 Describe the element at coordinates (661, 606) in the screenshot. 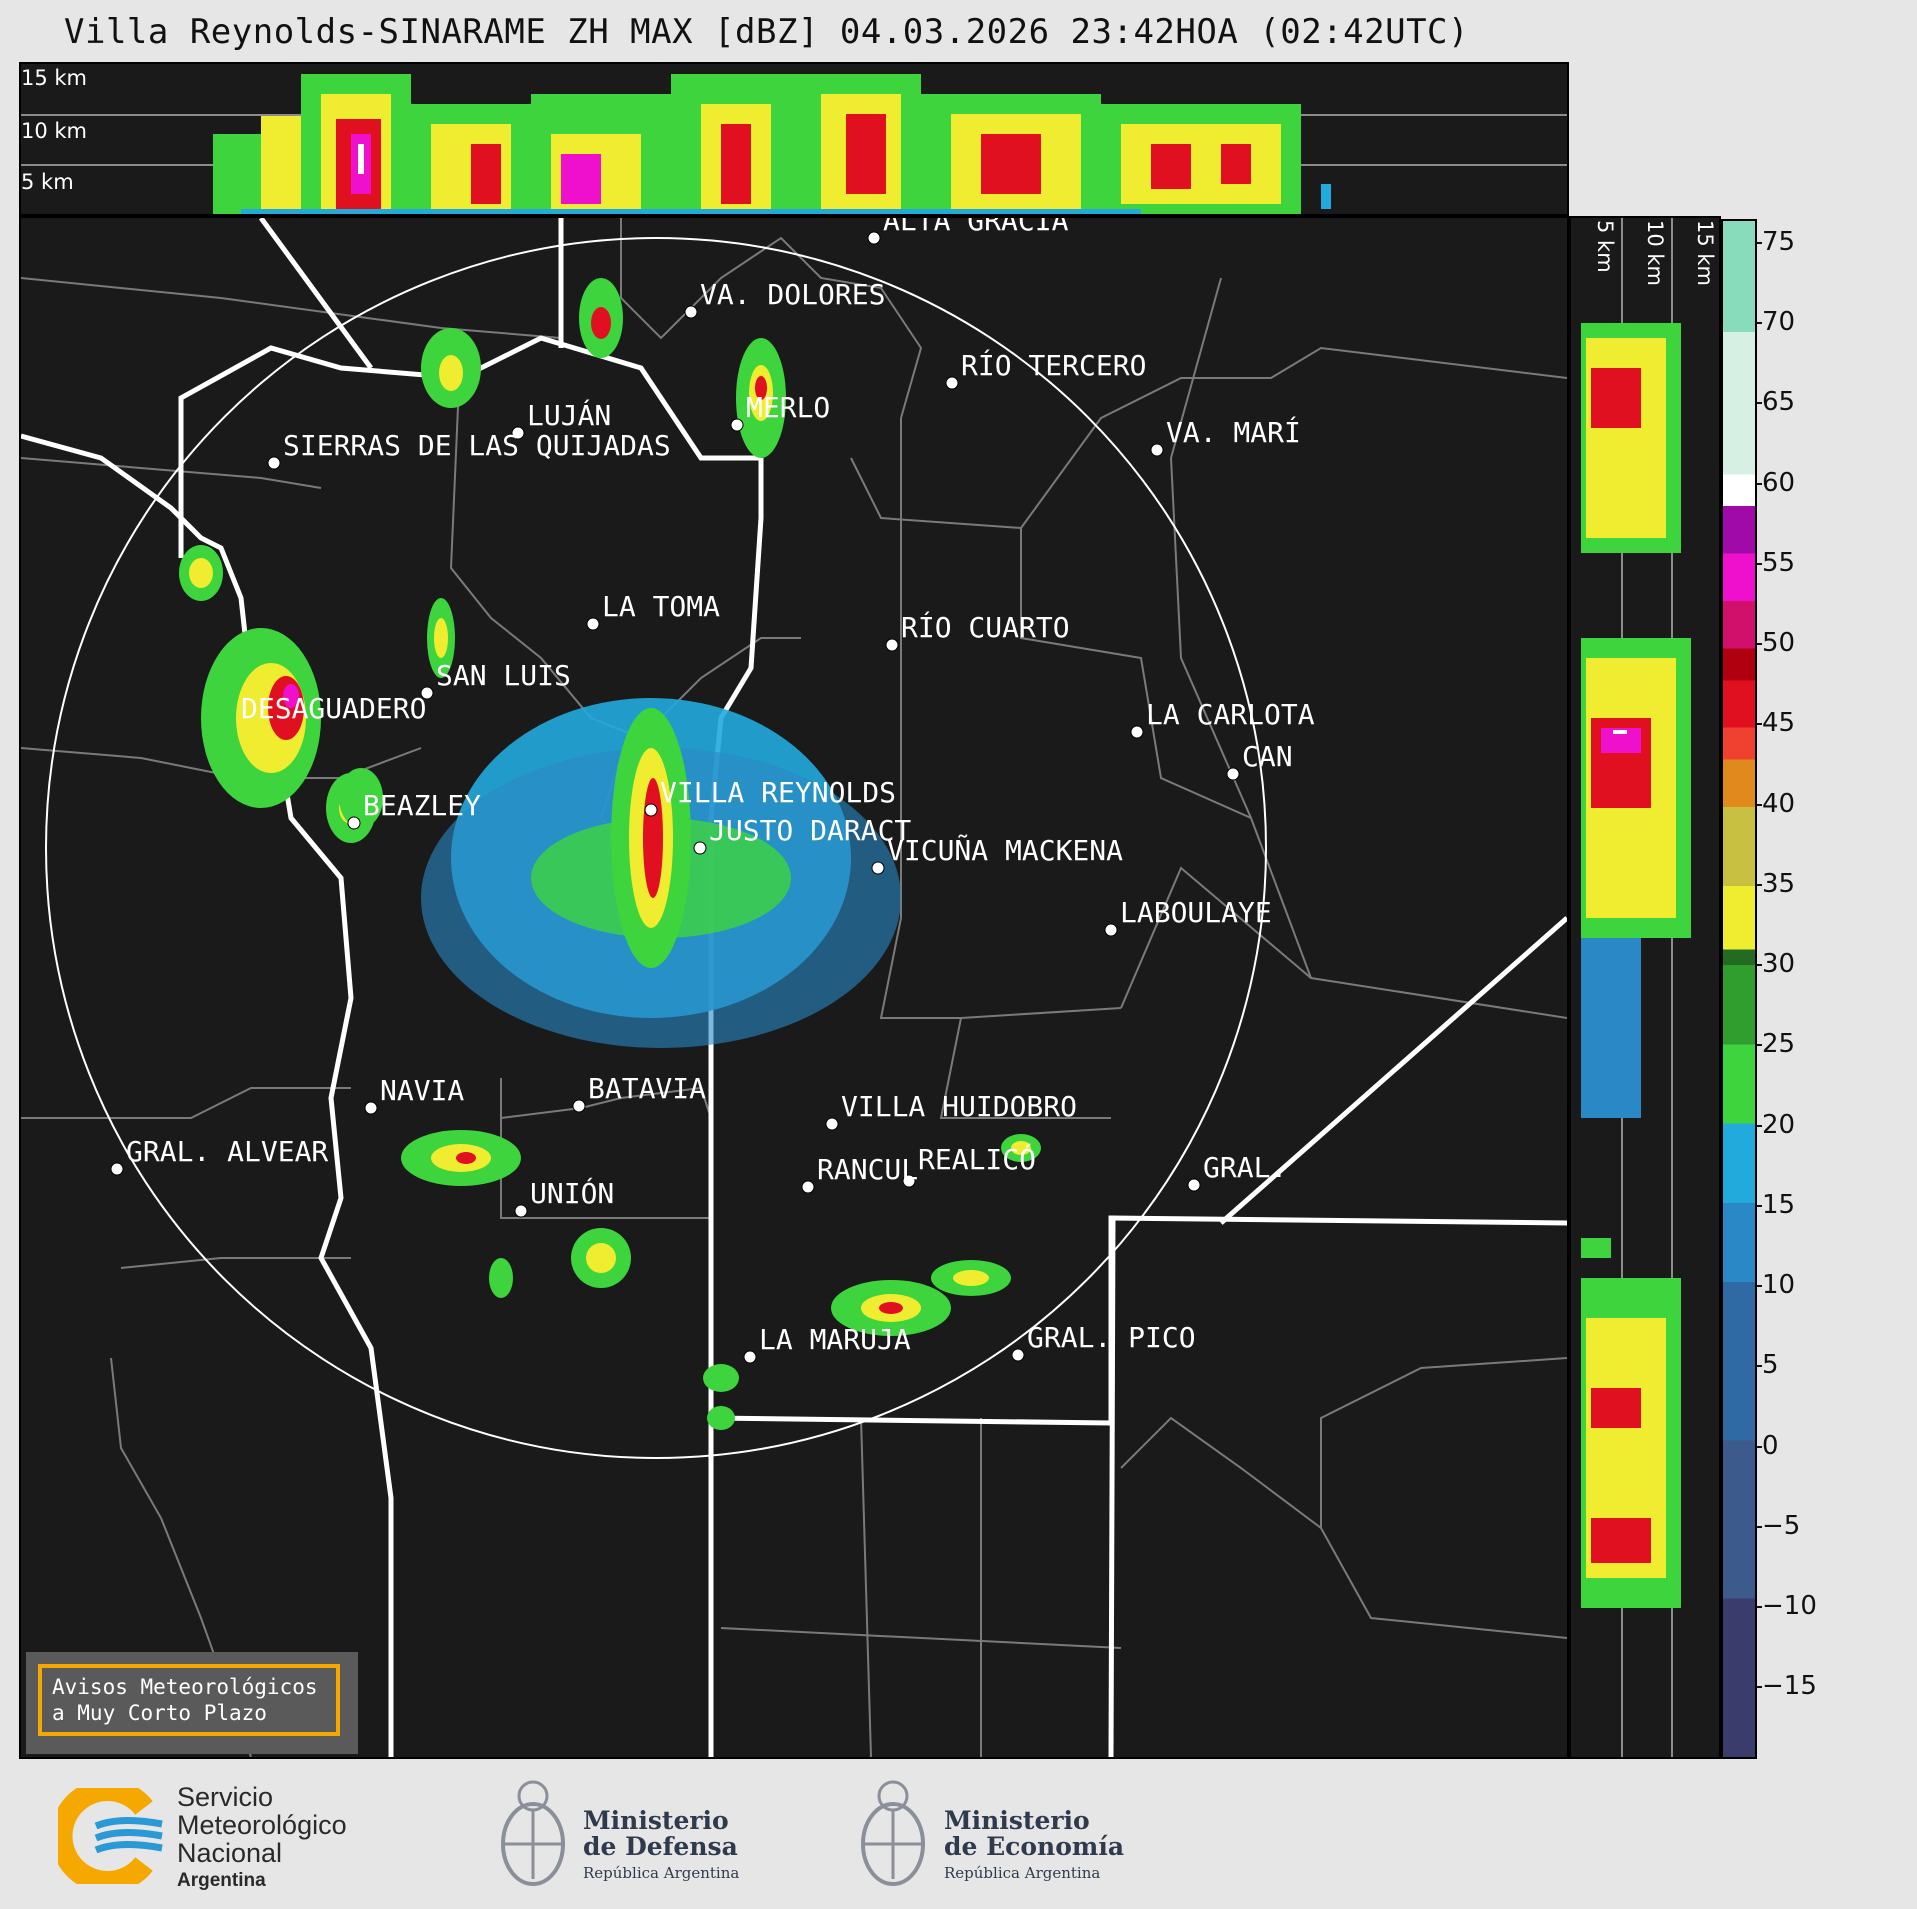

I see `city-label: LA TOMA` at that location.